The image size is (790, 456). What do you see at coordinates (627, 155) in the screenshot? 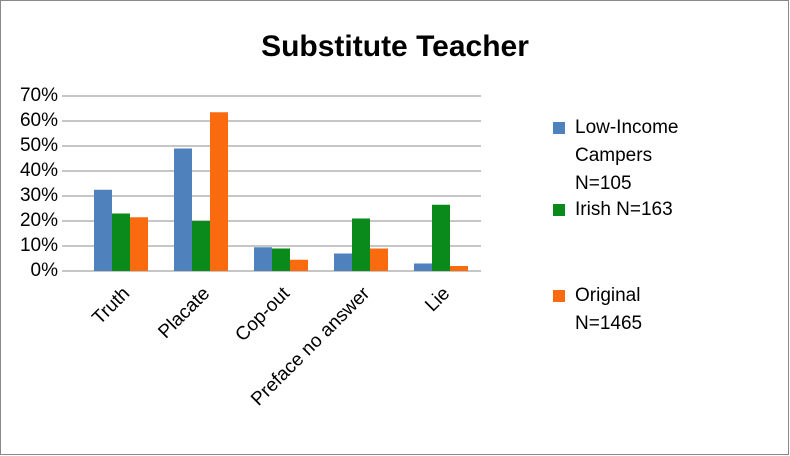
I see `legend-label: Low-Income Campers N=105` at bounding box center [627, 155].